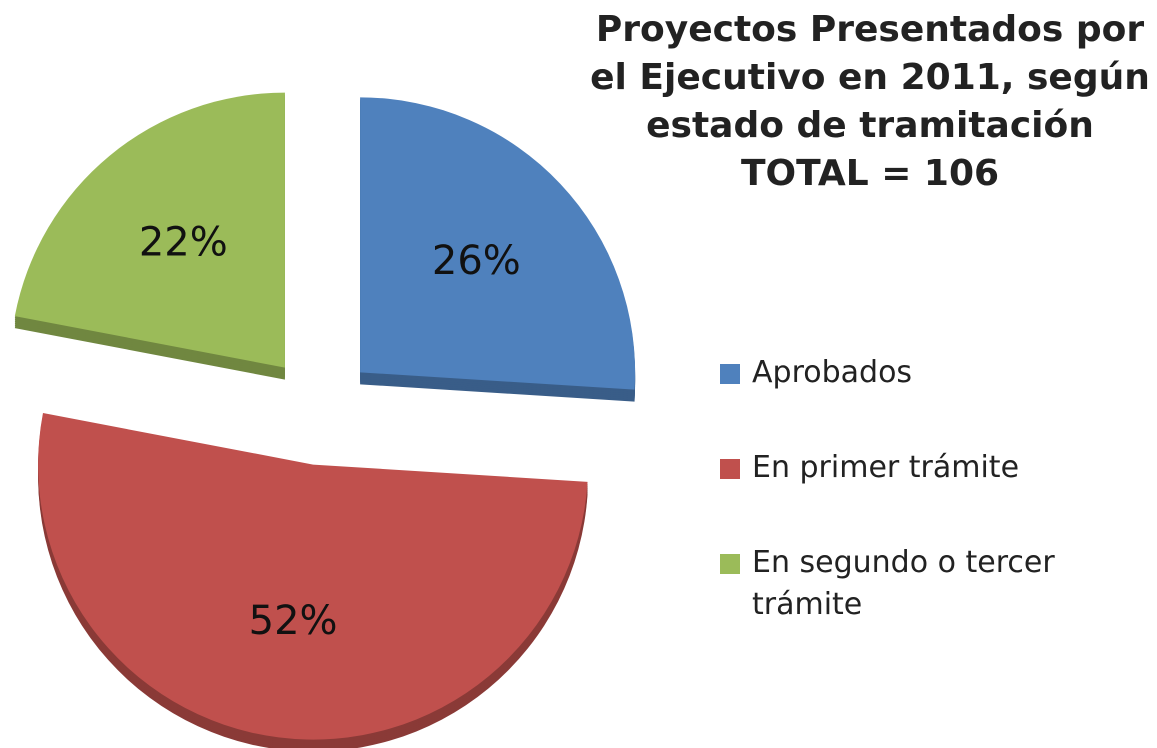  I want to click on value-label: 52%, so click(293, 621).